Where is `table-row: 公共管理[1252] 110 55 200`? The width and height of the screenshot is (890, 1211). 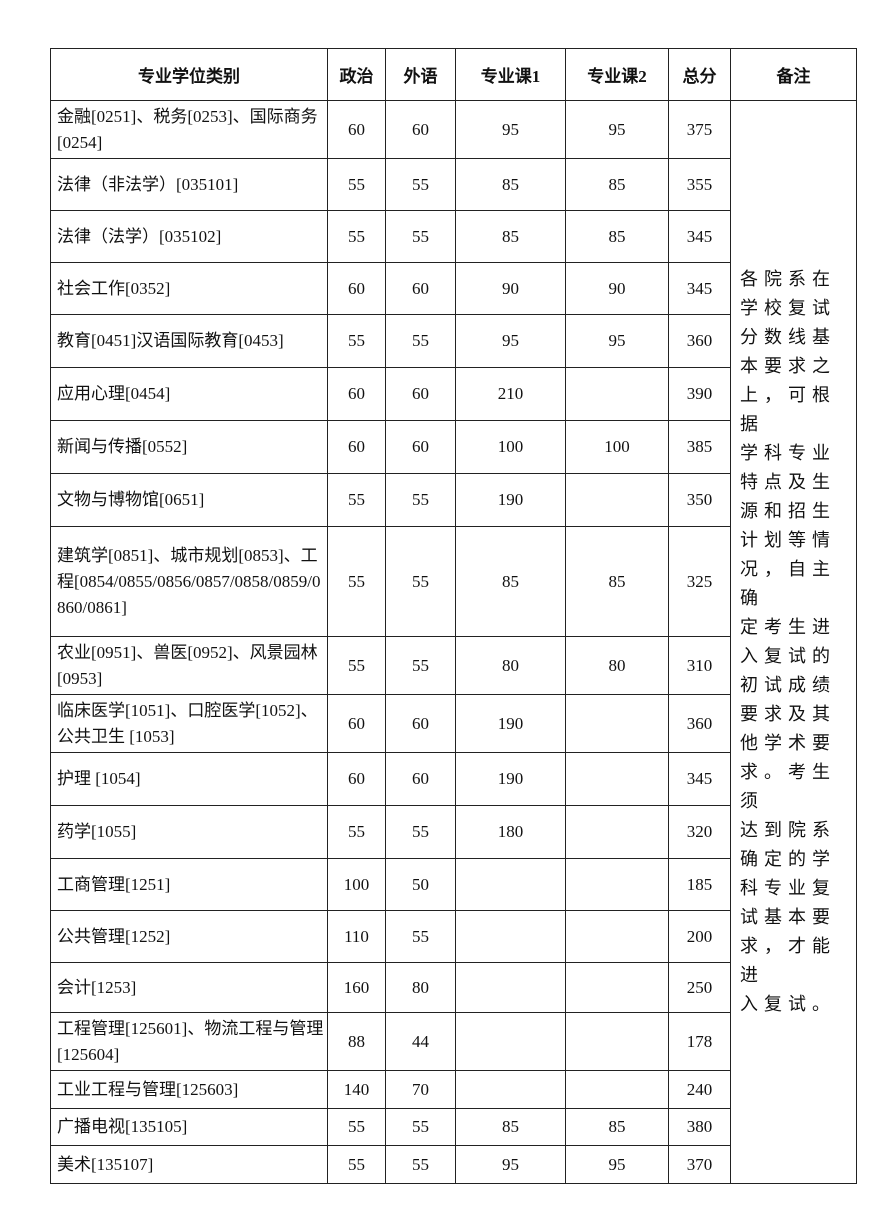
table-row: 公共管理[1252] 110 55 200 is located at coordinates (453, 936).